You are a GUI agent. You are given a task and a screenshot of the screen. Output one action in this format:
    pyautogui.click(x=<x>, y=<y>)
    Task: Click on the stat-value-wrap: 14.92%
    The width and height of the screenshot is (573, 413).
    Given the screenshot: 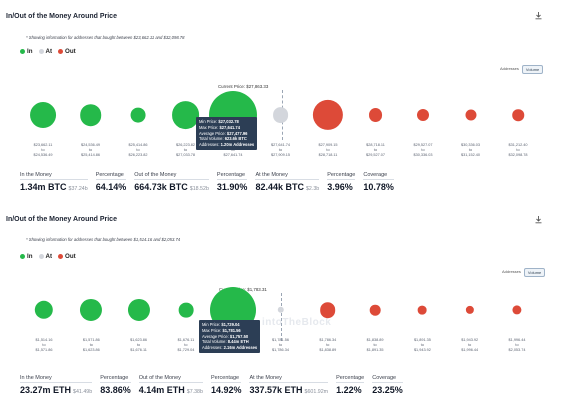 What is the action you would take?
    pyautogui.click(x=226, y=390)
    